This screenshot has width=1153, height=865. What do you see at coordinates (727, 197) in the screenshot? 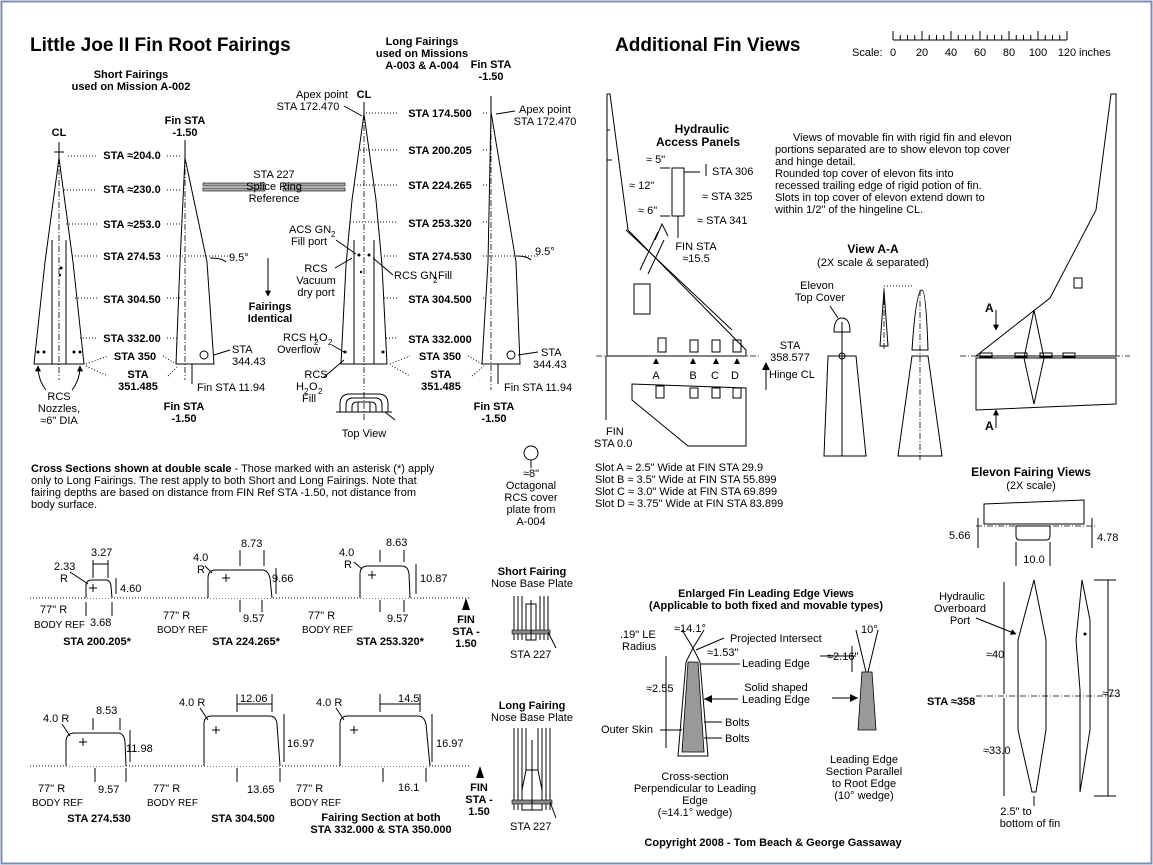
I see `hyd-sta-2: ≈ STA 325` at bounding box center [727, 197].